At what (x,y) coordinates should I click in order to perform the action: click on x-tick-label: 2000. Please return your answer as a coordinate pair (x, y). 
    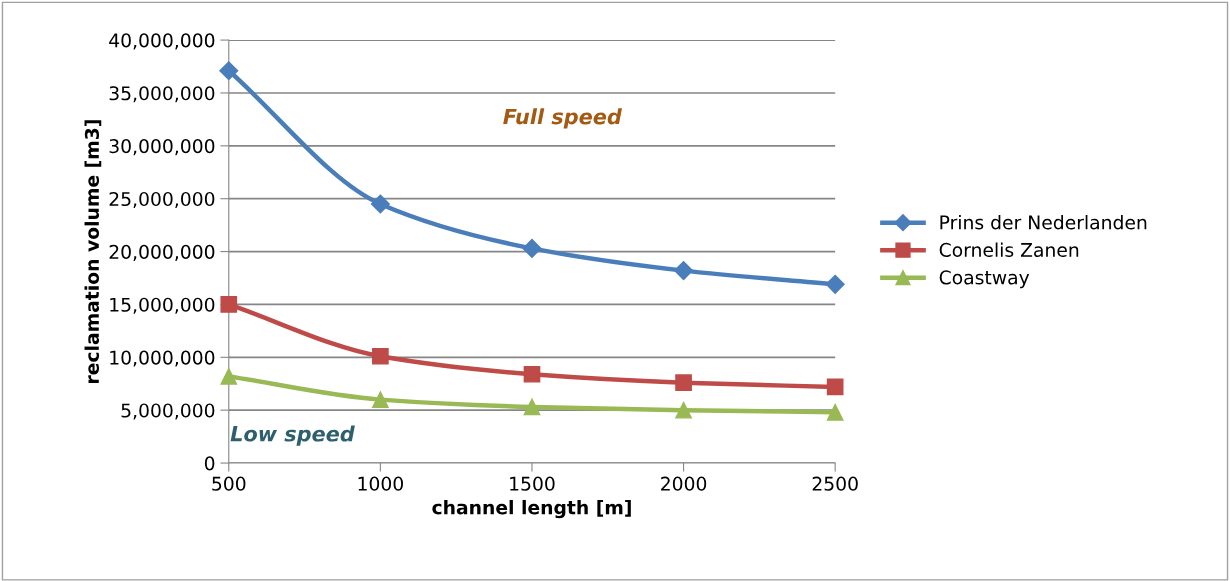
    Looking at the image, I should click on (684, 483).